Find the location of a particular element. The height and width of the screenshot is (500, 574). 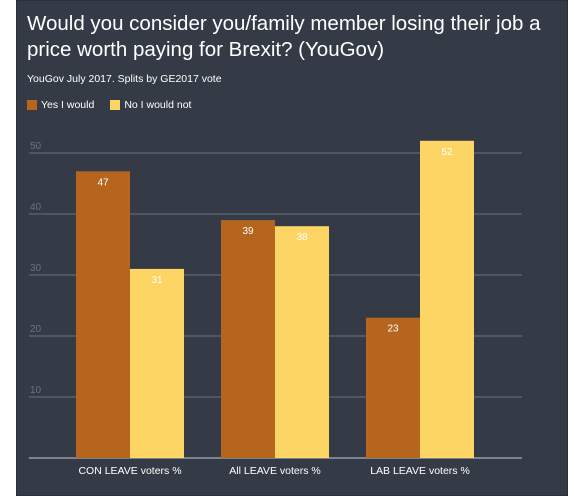

data-label: 23 is located at coordinates (393, 329).